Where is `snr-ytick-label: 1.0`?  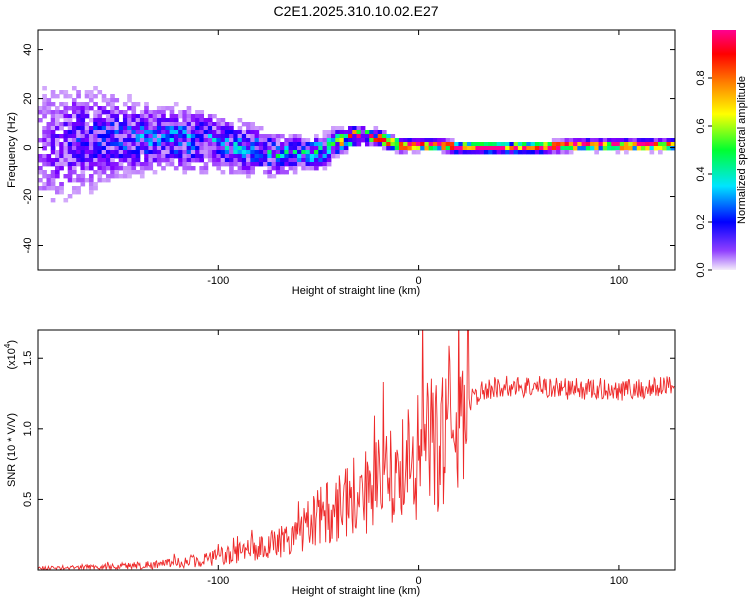 snr-ytick-label: 1.0 is located at coordinates (28, 428).